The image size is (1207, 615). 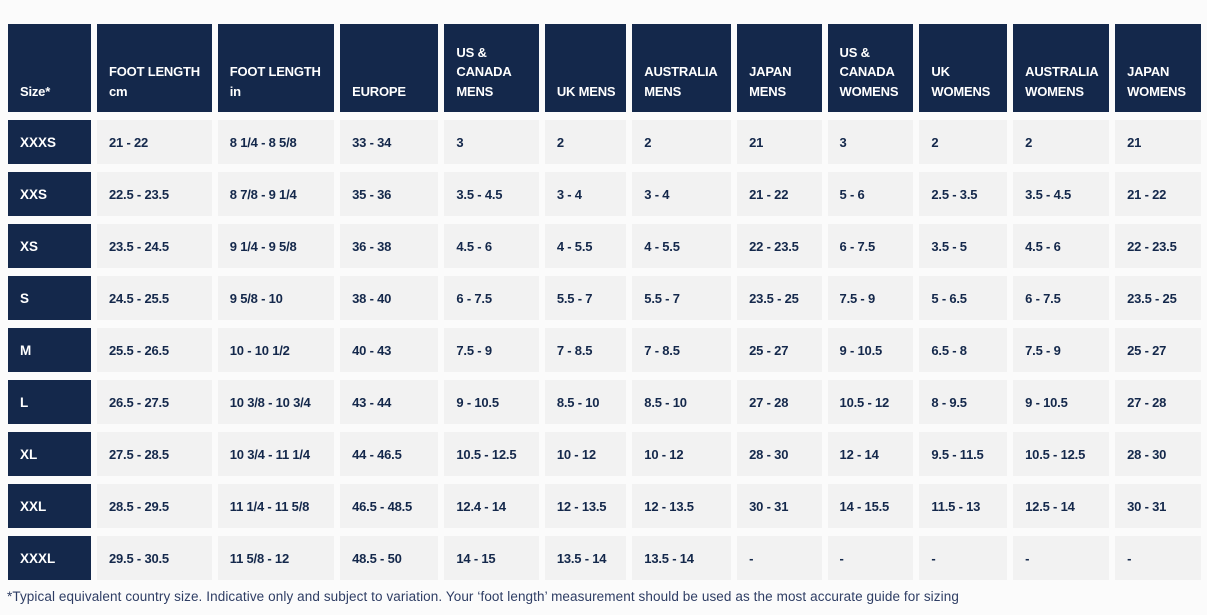 I want to click on size-value-cell: 9 5/8 - 10, so click(x=276, y=298).